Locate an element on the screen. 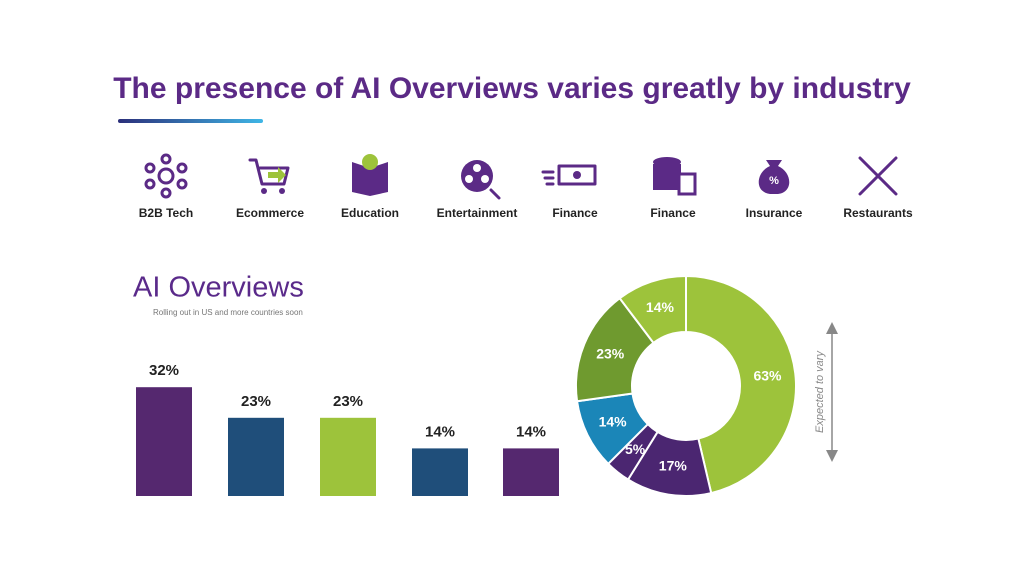 This screenshot has width=1024, height=576. industry-label: Insurance is located at coordinates (774, 213).